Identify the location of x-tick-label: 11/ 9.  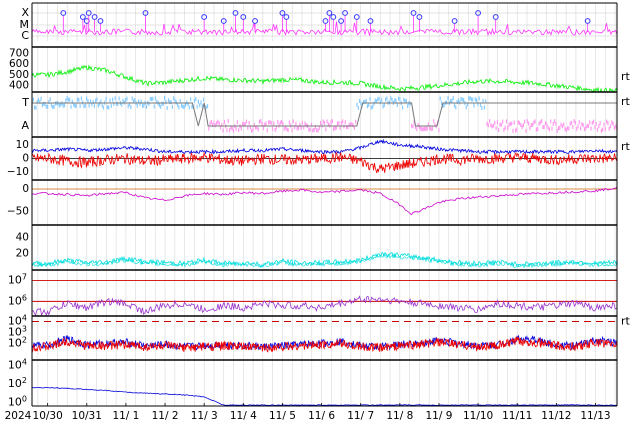
(438, 416).